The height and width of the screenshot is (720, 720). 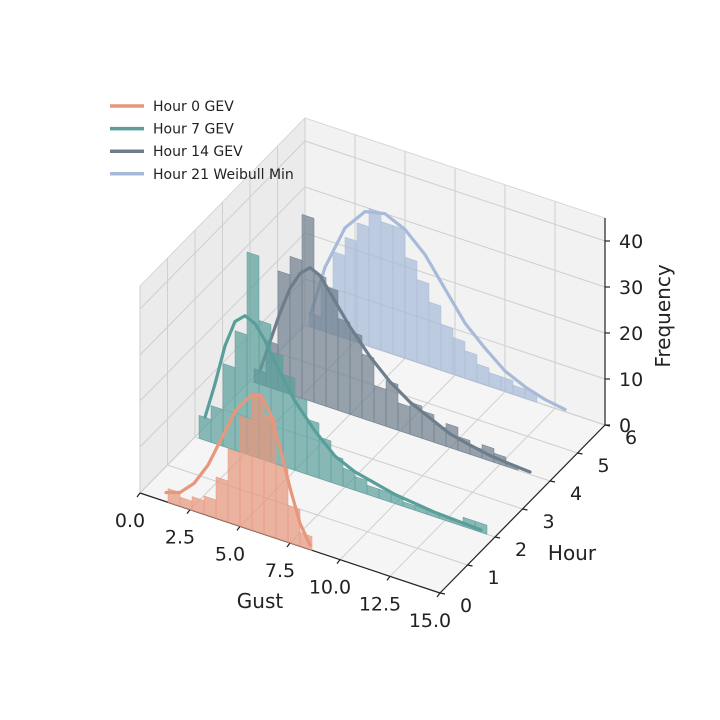 I want to click on x-tick-label: 0.0, so click(x=130, y=521).